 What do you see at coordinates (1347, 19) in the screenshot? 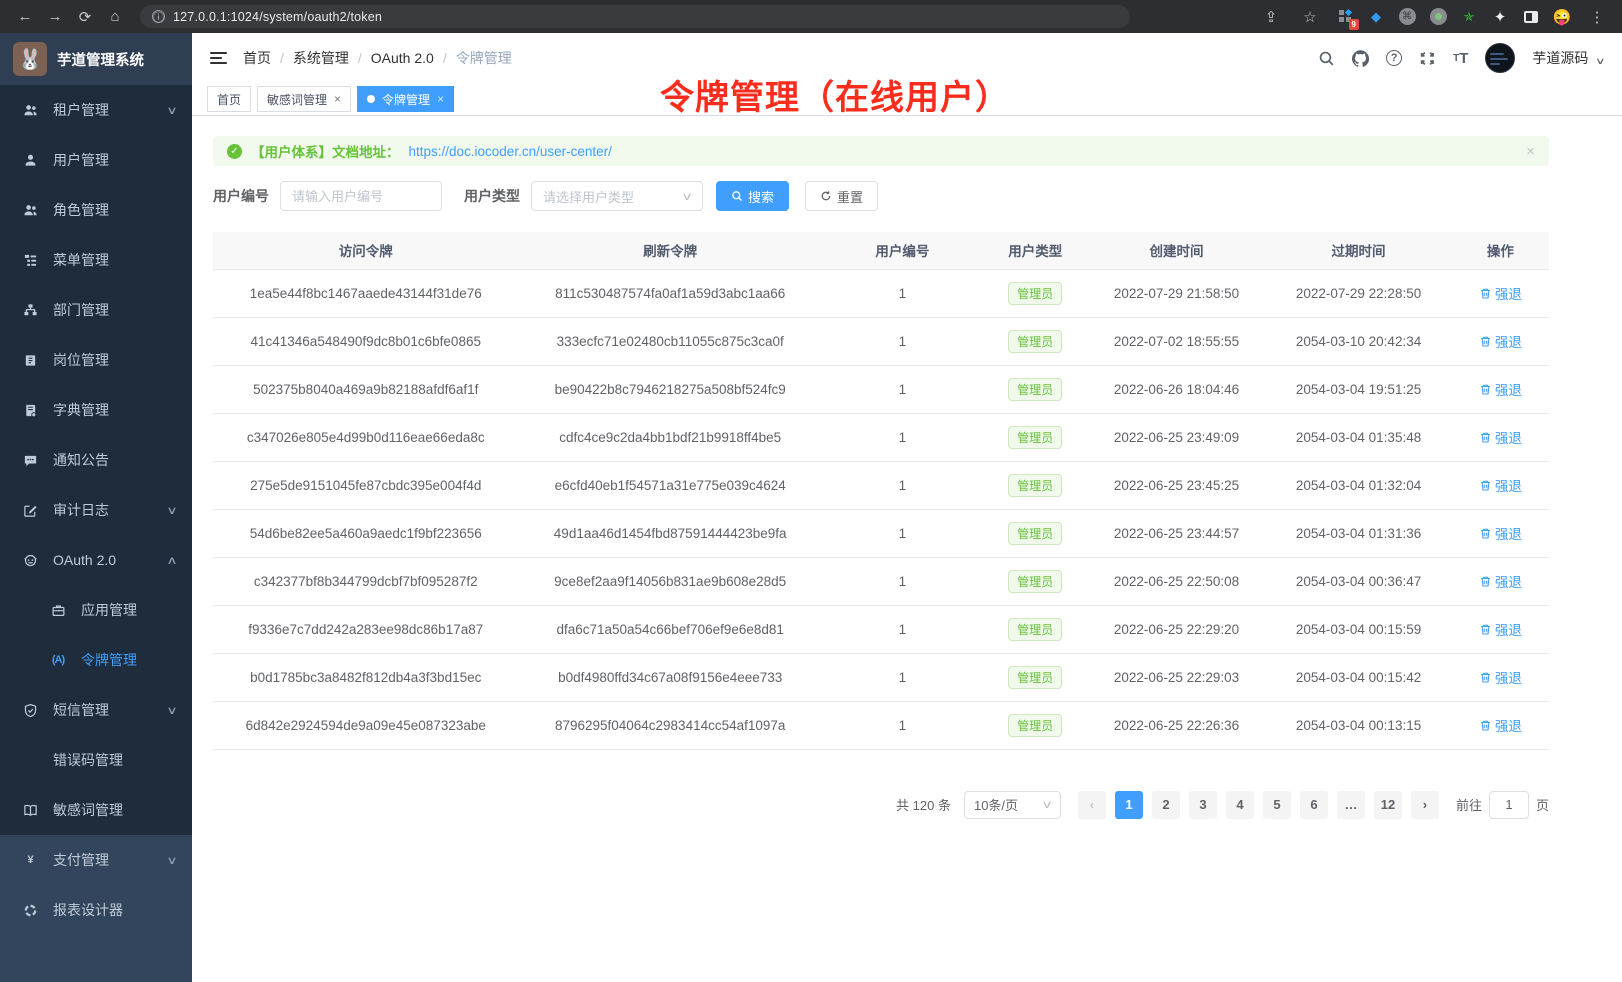
I see `extension-grid-icon: 9` at bounding box center [1347, 19].